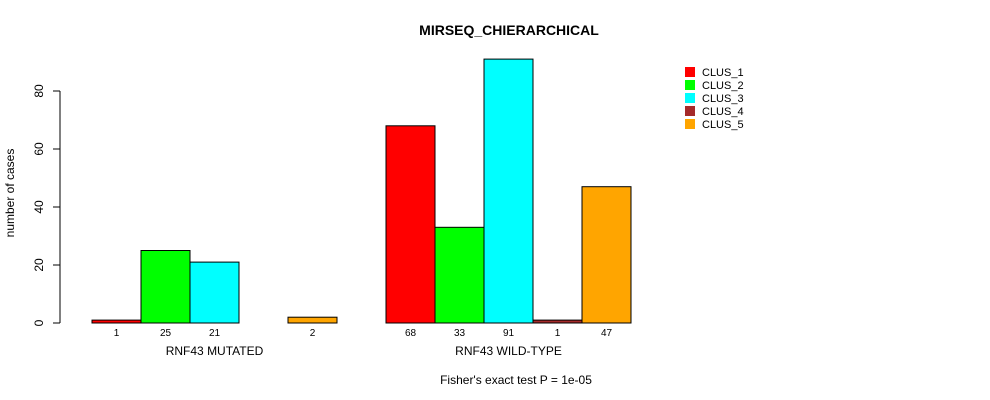 The width and height of the screenshot is (990, 400). I want to click on y-axis-label: number of cases, so click(10, 193).